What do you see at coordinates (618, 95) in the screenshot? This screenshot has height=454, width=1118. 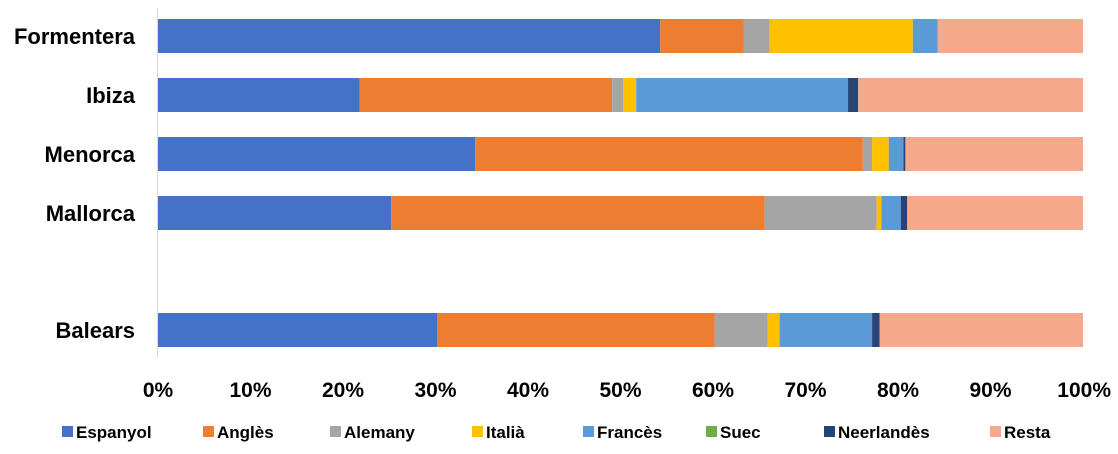 I see `bar-segment-ibiza-alemany` at bounding box center [618, 95].